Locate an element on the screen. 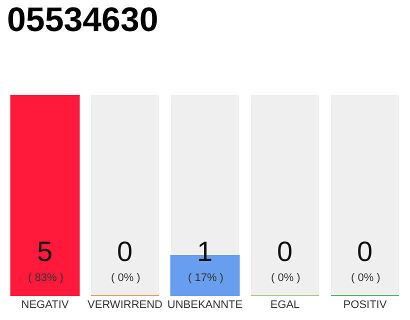 This screenshot has width=410, height=320. data-label: 5 is located at coordinates (45, 251).